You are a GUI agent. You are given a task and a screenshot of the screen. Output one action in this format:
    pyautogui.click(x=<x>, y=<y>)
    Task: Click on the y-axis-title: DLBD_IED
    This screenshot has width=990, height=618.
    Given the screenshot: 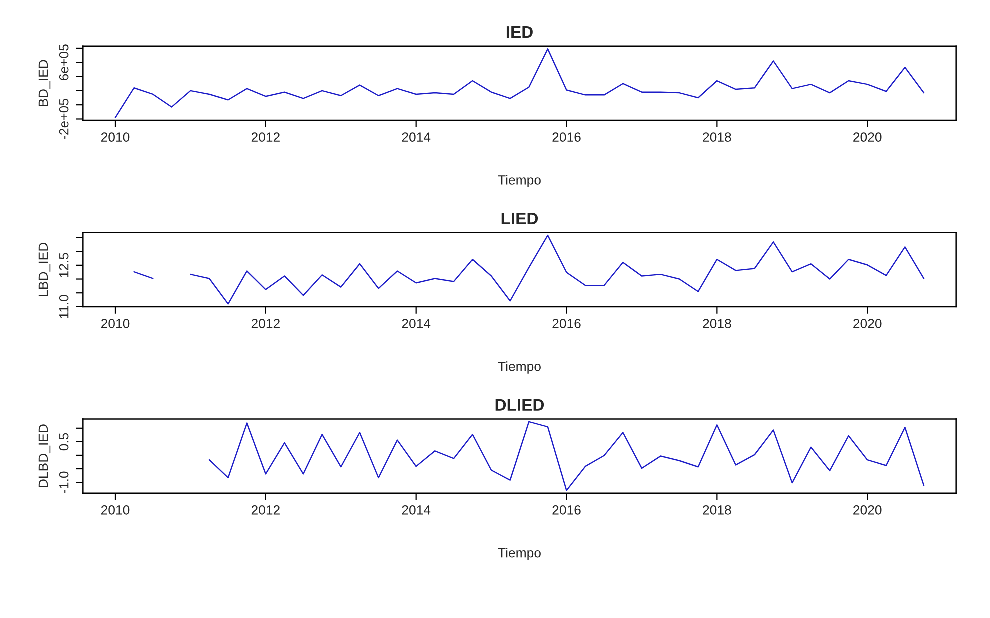 What is the action you would take?
    pyautogui.click(x=44, y=456)
    